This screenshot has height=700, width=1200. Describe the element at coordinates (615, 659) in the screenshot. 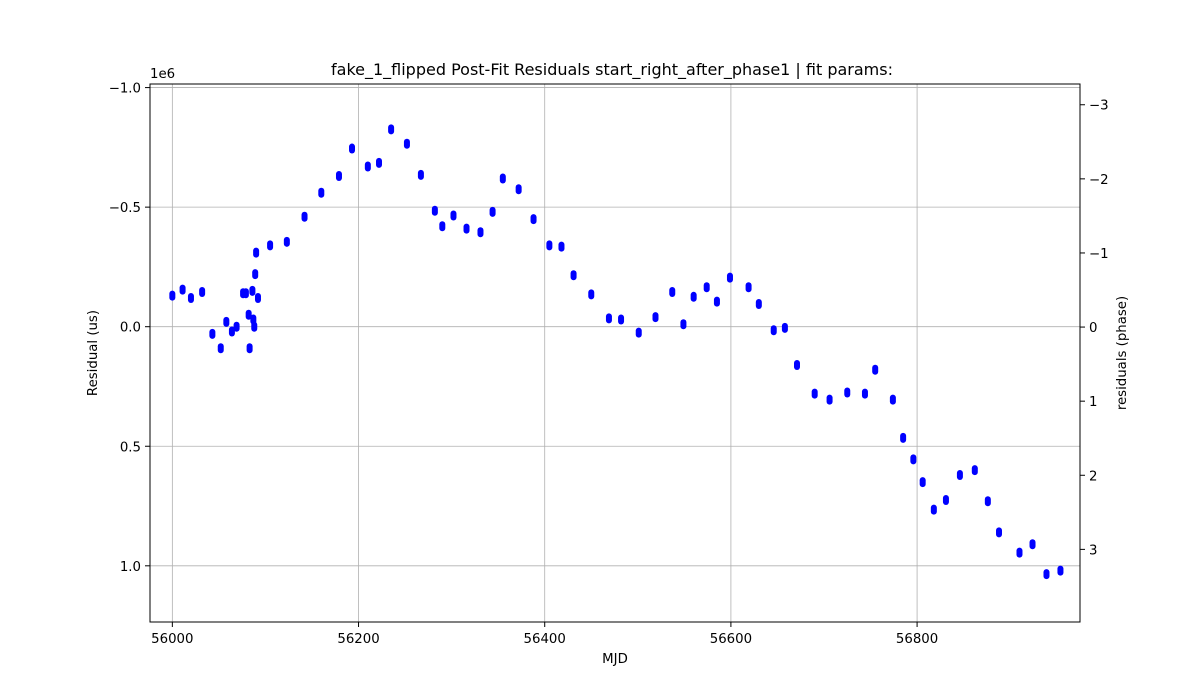

I see `x-axis-title: MJD` at that location.